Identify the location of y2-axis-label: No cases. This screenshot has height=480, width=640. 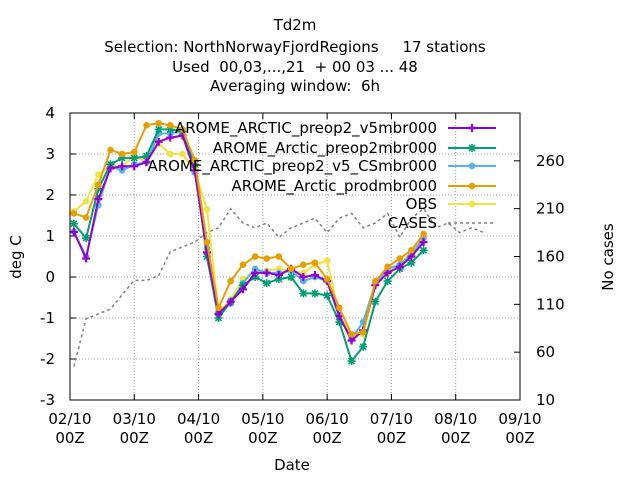
(608, 257).